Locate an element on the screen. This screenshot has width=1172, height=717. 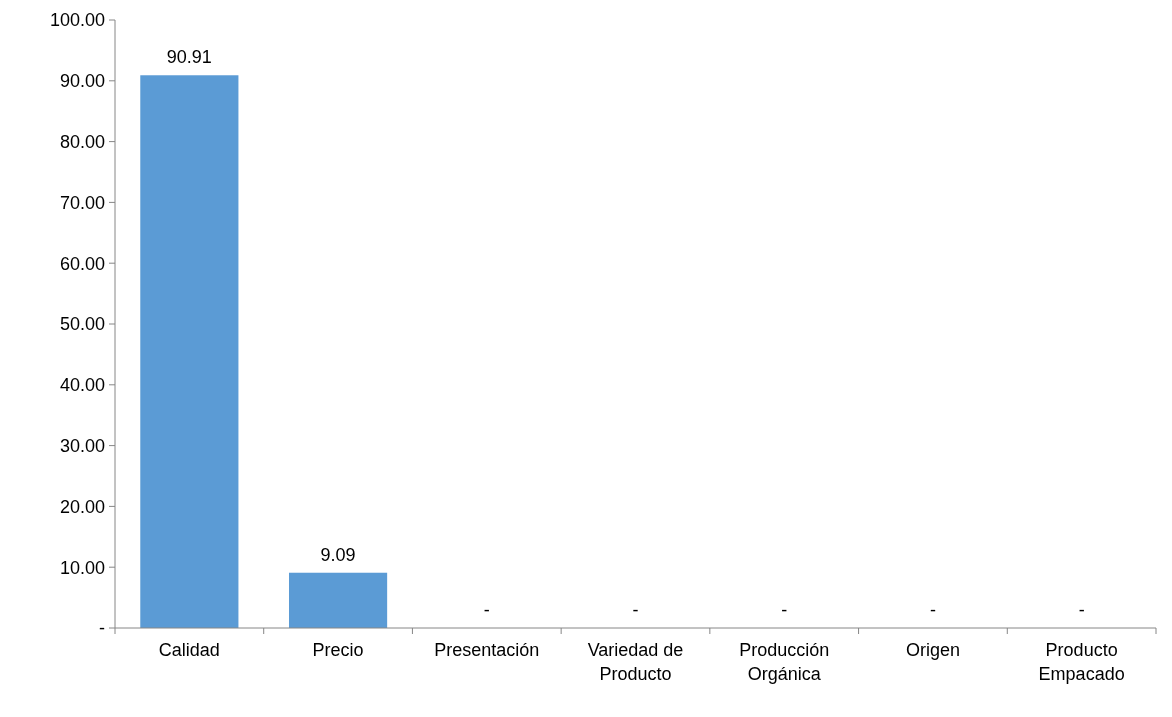
x-tick-label: Producción Orgánica is located at coordinates (784, 662).